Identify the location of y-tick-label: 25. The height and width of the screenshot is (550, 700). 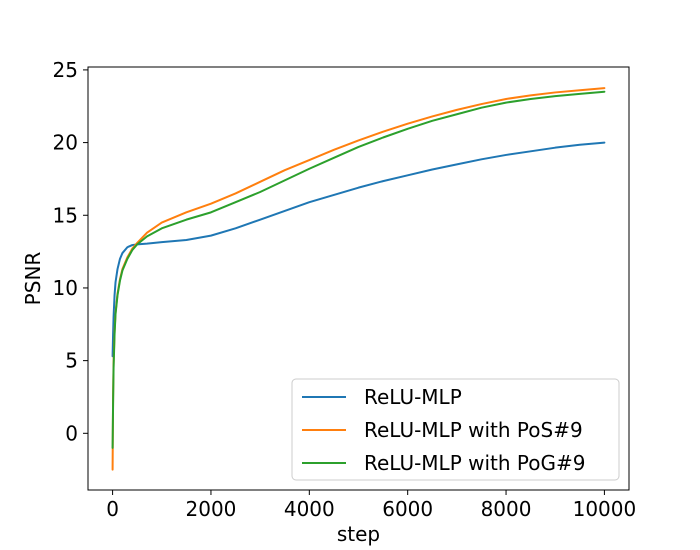
(65, 70).